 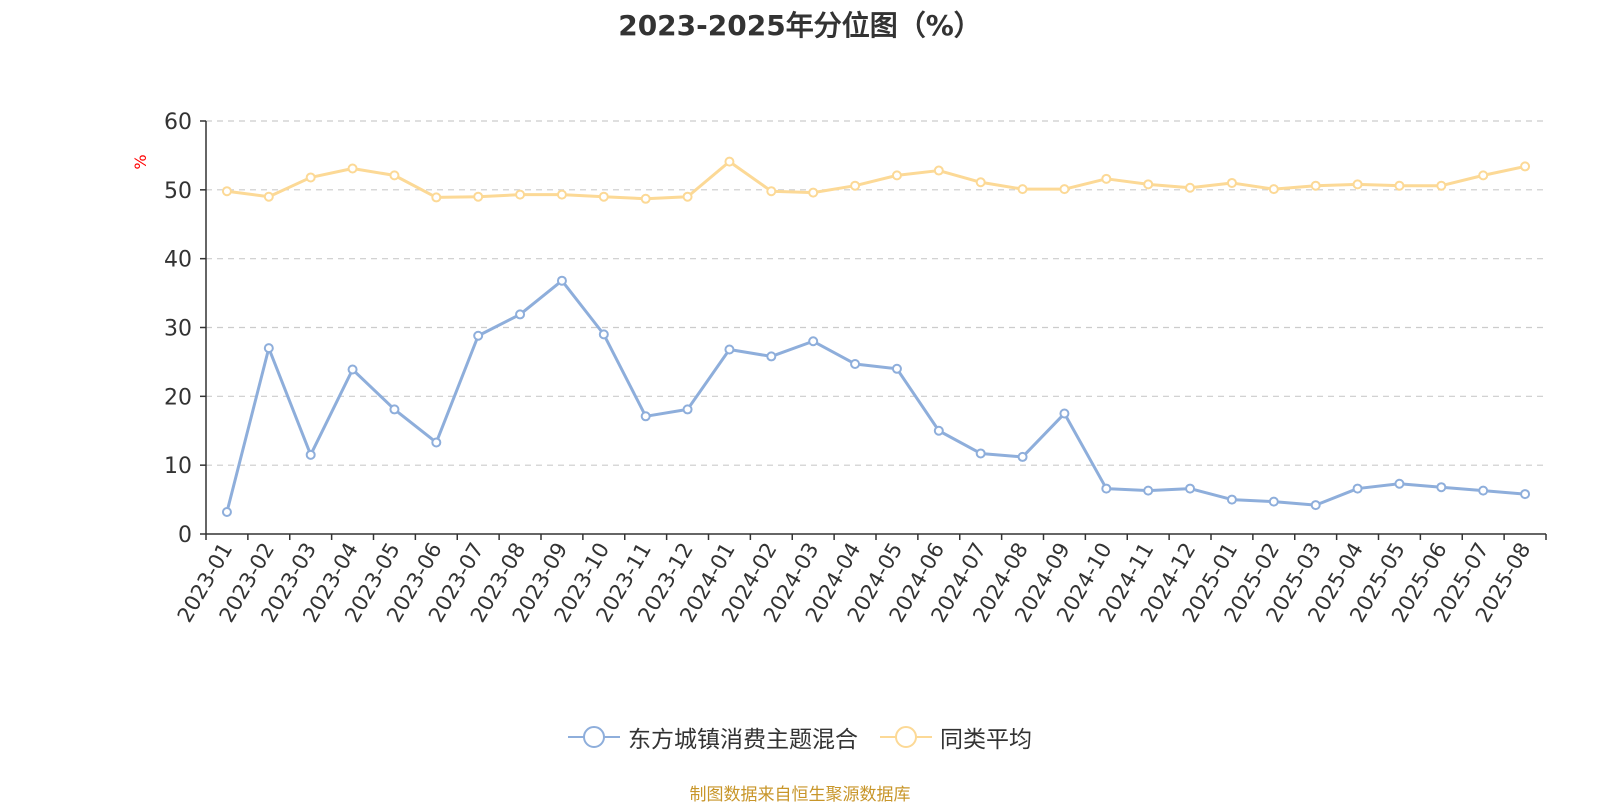 I want to click on legend-swatch-fund-icon, so click(x=594, y=737).